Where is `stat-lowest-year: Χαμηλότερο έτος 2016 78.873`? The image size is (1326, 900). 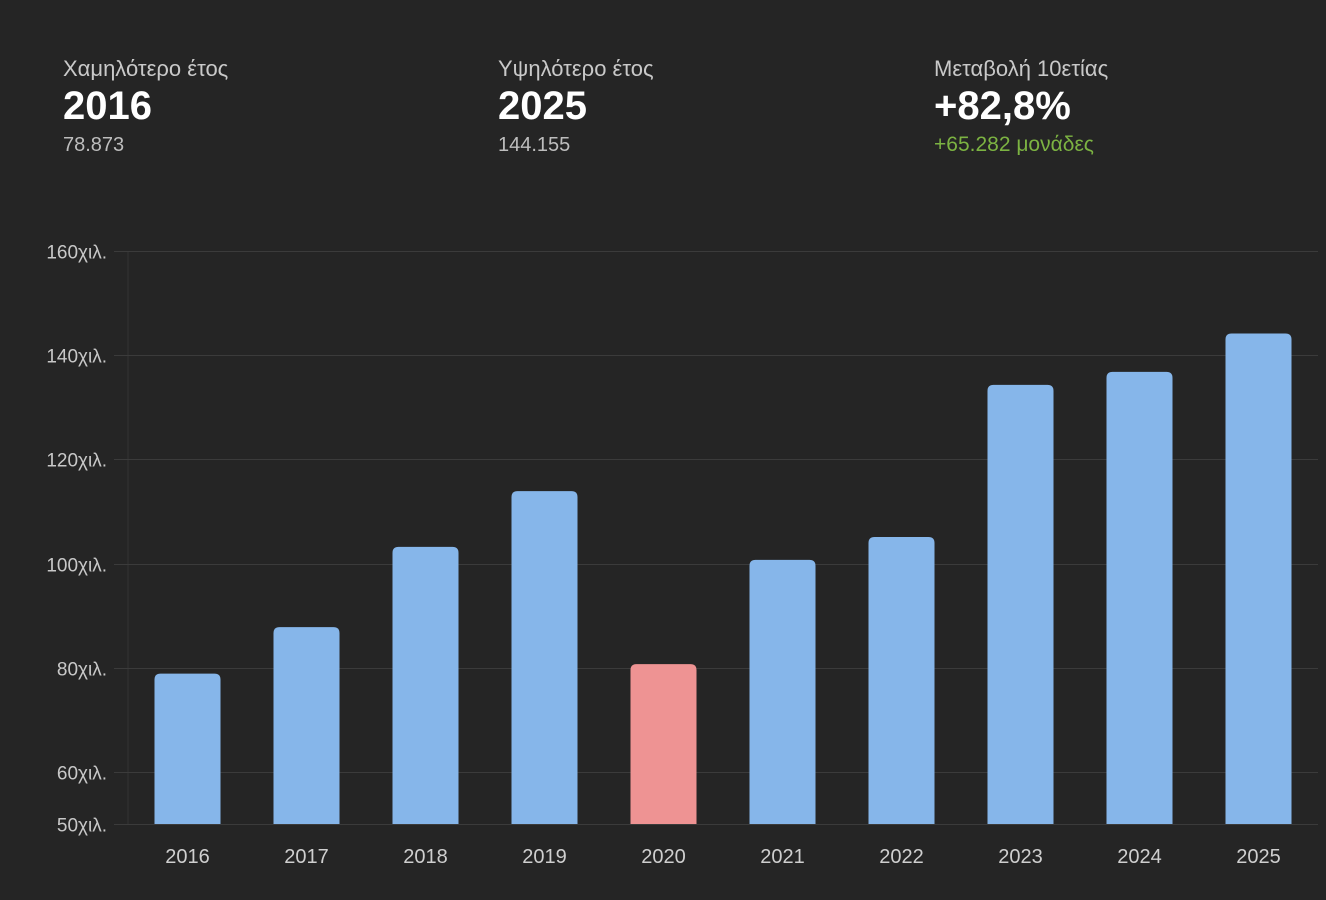
stat-lowest-year: Χαμηλότερο έτος 2016 78.873 is located at coordinates (145, 107).